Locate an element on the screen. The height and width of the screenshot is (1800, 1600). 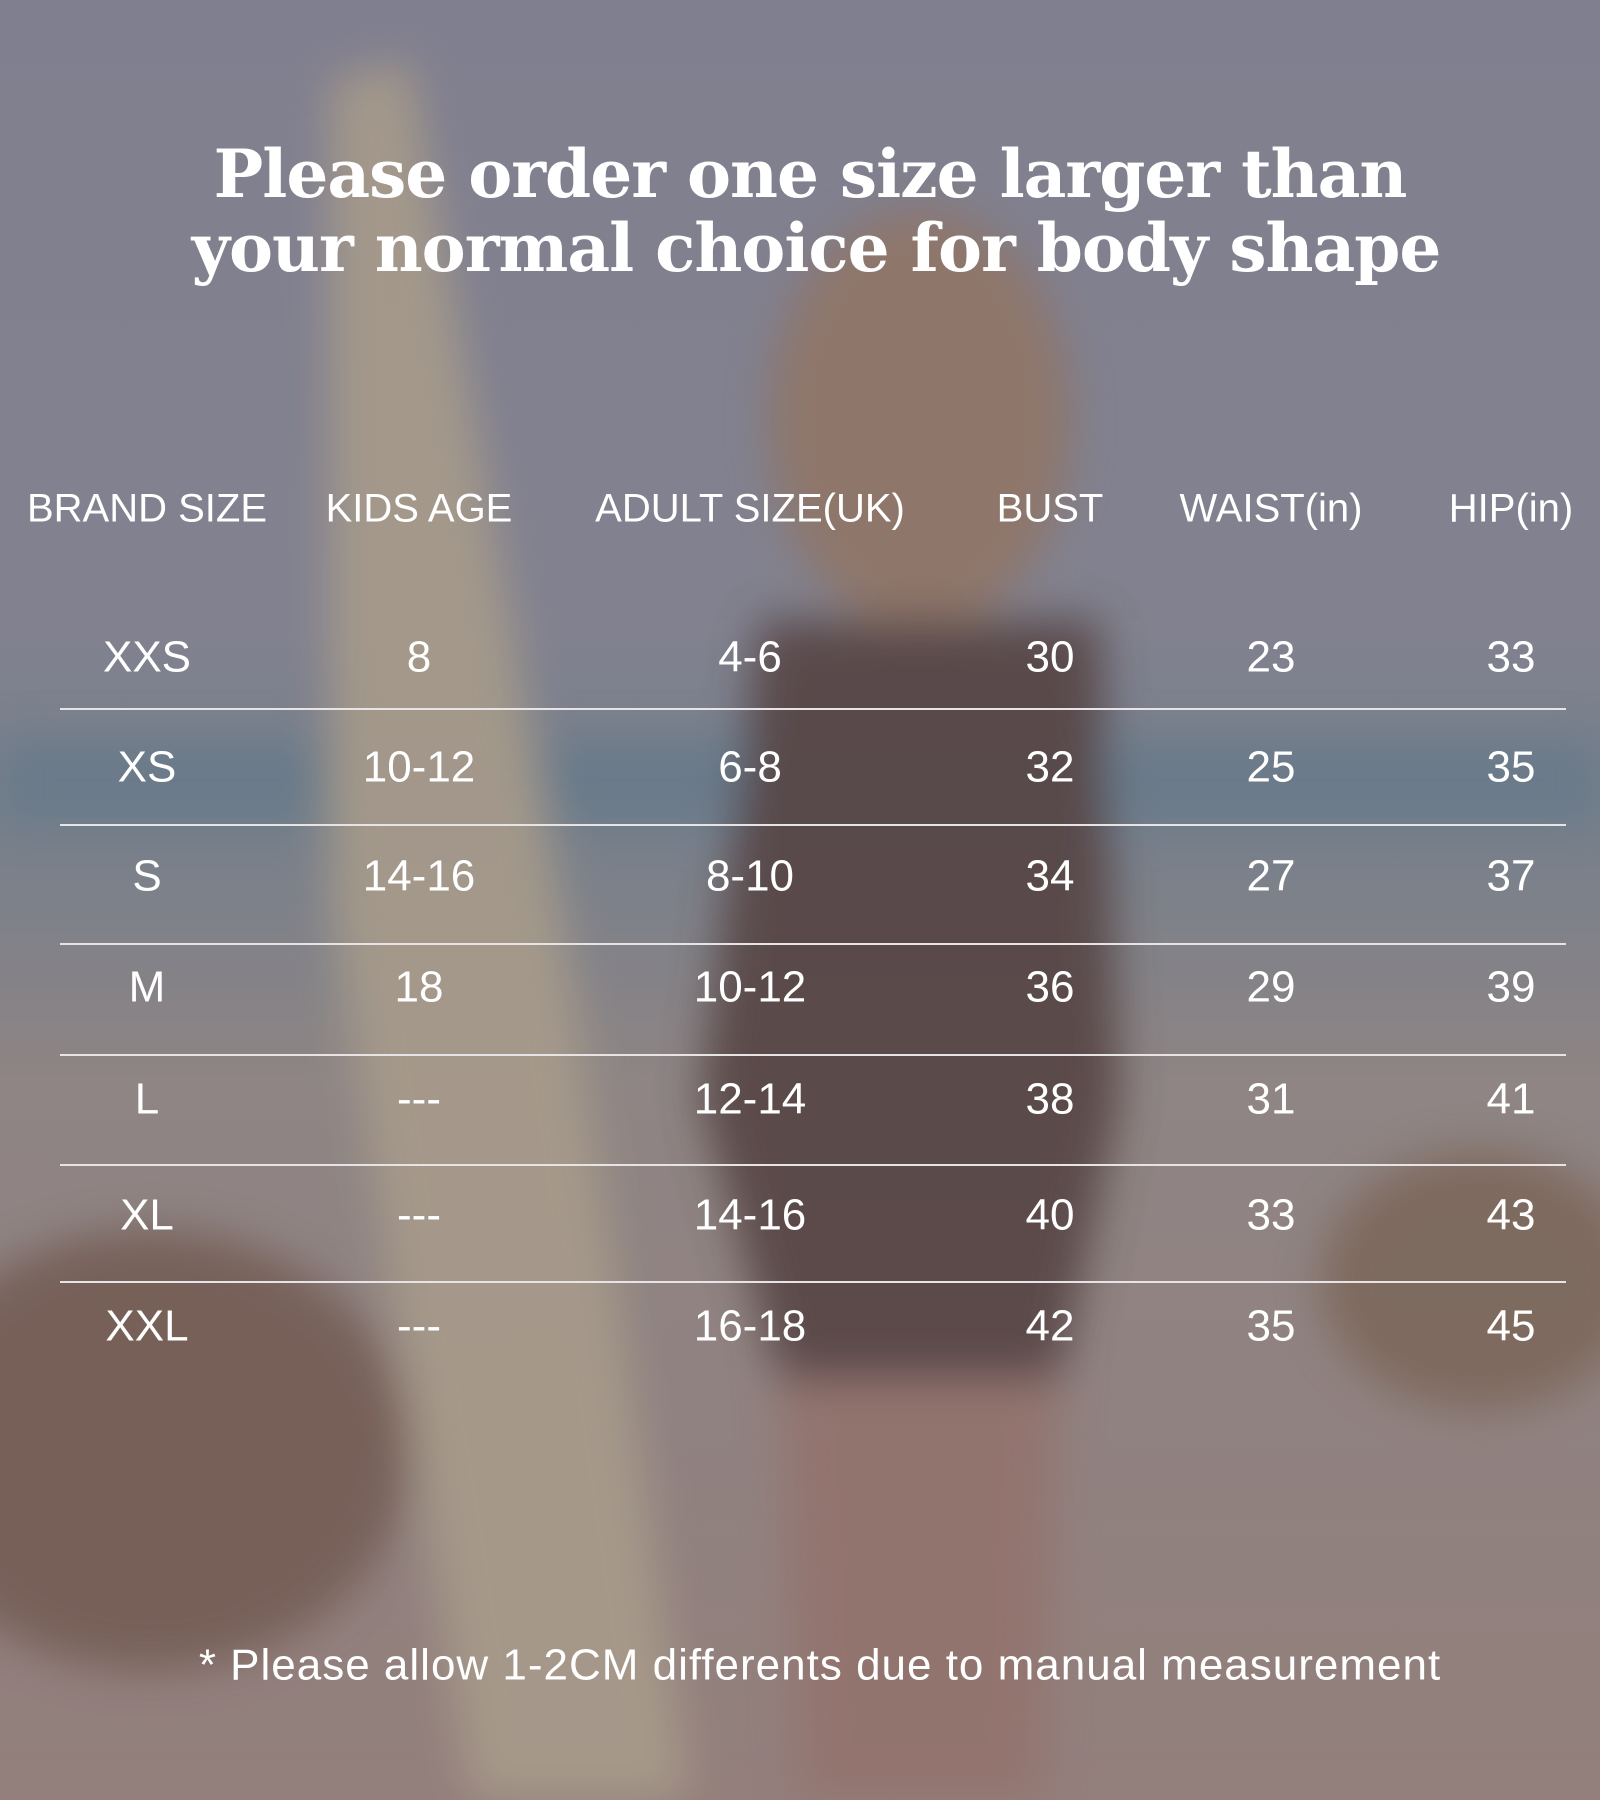
title-line: Please order one size larger than is located at coordinates (810, 174).